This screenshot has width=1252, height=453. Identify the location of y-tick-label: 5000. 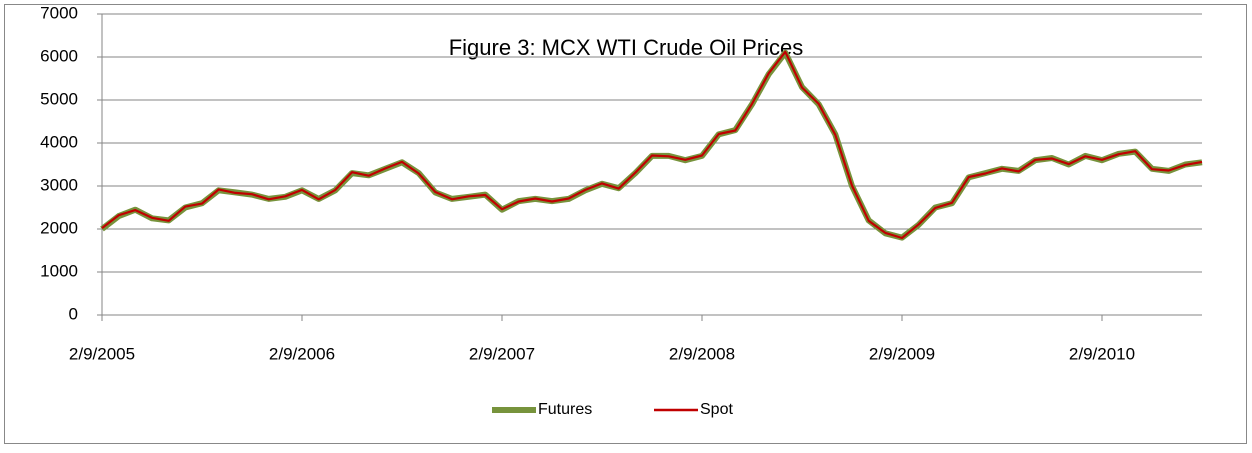
(59, 98).